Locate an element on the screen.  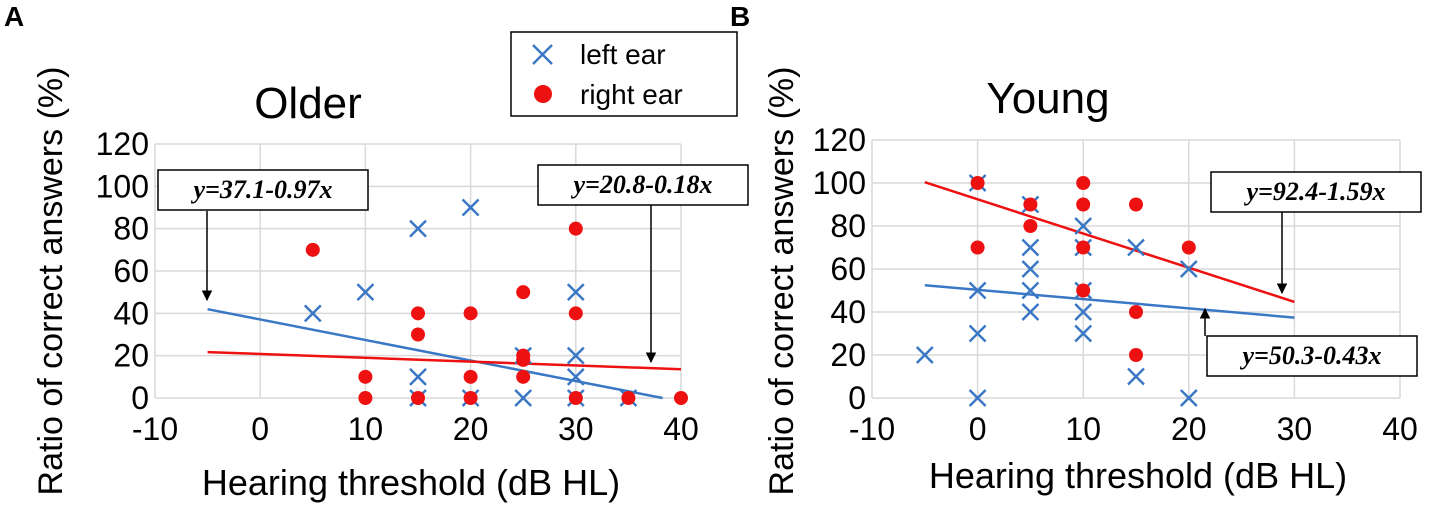
legend-left-ear-marker is located at coordinates (542, 54).